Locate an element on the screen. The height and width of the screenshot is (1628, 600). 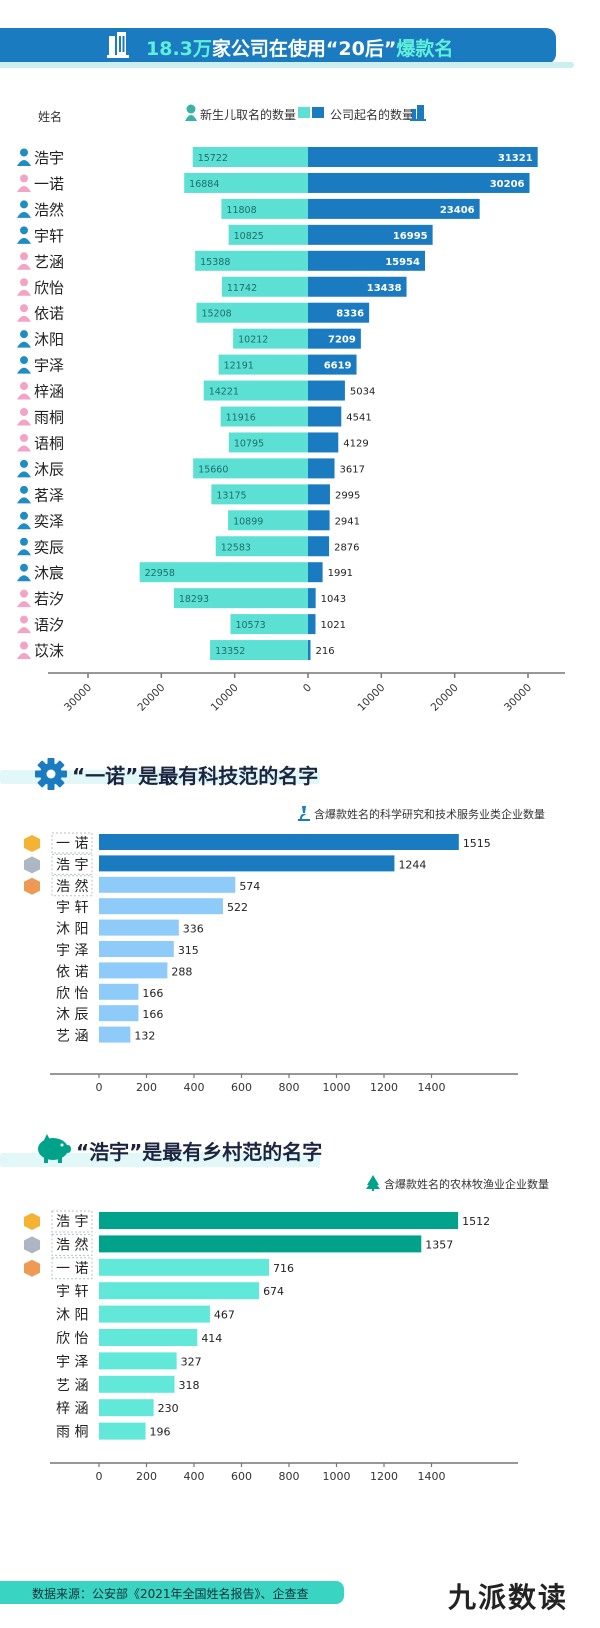
name-label: 浩 宇 is located at coordinates (72, 1222).